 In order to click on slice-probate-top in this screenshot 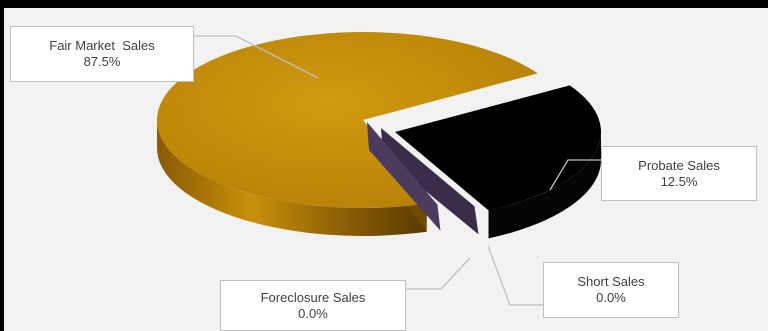, I will do `click(498, 148)`.